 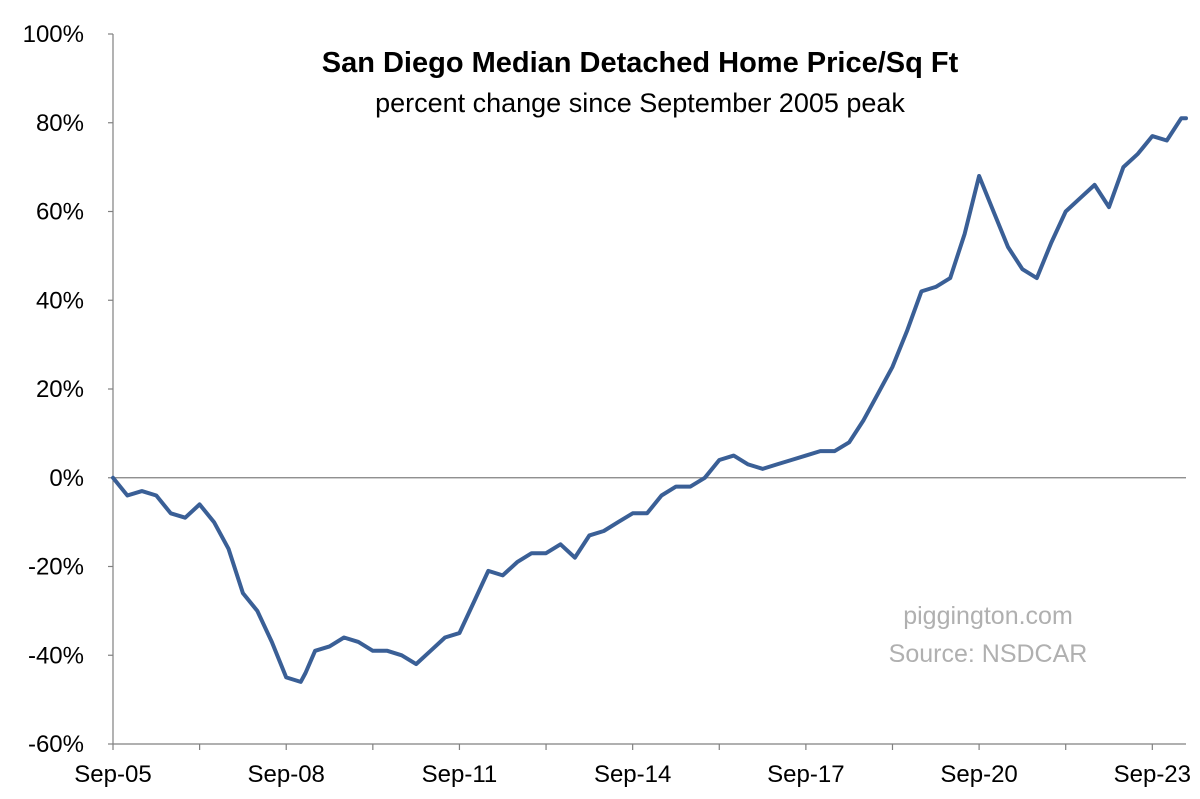 I want to click on y-tick-label: 100%, so click(x=53, y=34).